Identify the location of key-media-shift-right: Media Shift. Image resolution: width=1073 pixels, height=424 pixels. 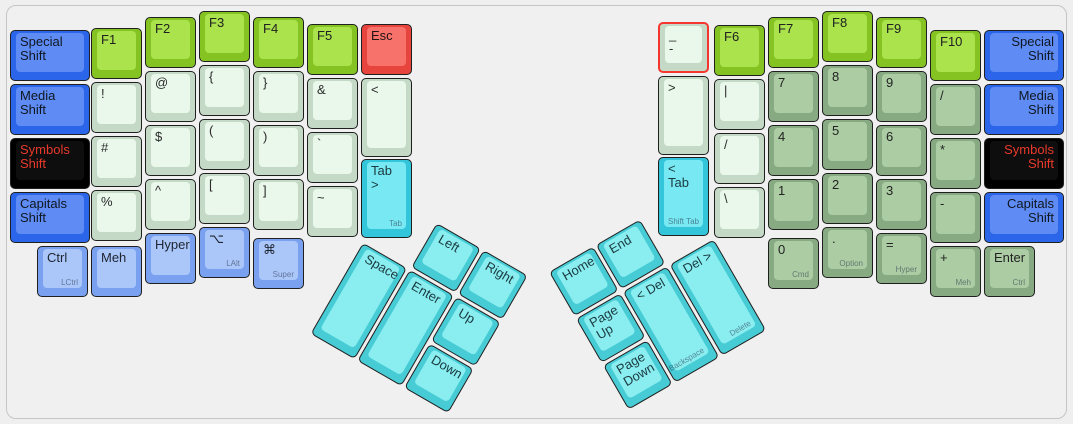
(1024, 109).